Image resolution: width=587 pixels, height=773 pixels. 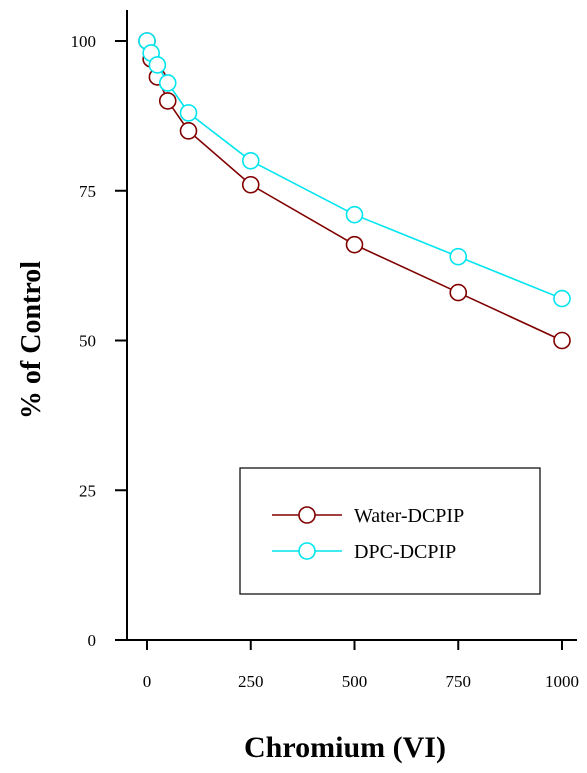 I want to click on y-tick-label: 100, so click(x=84, y=41).